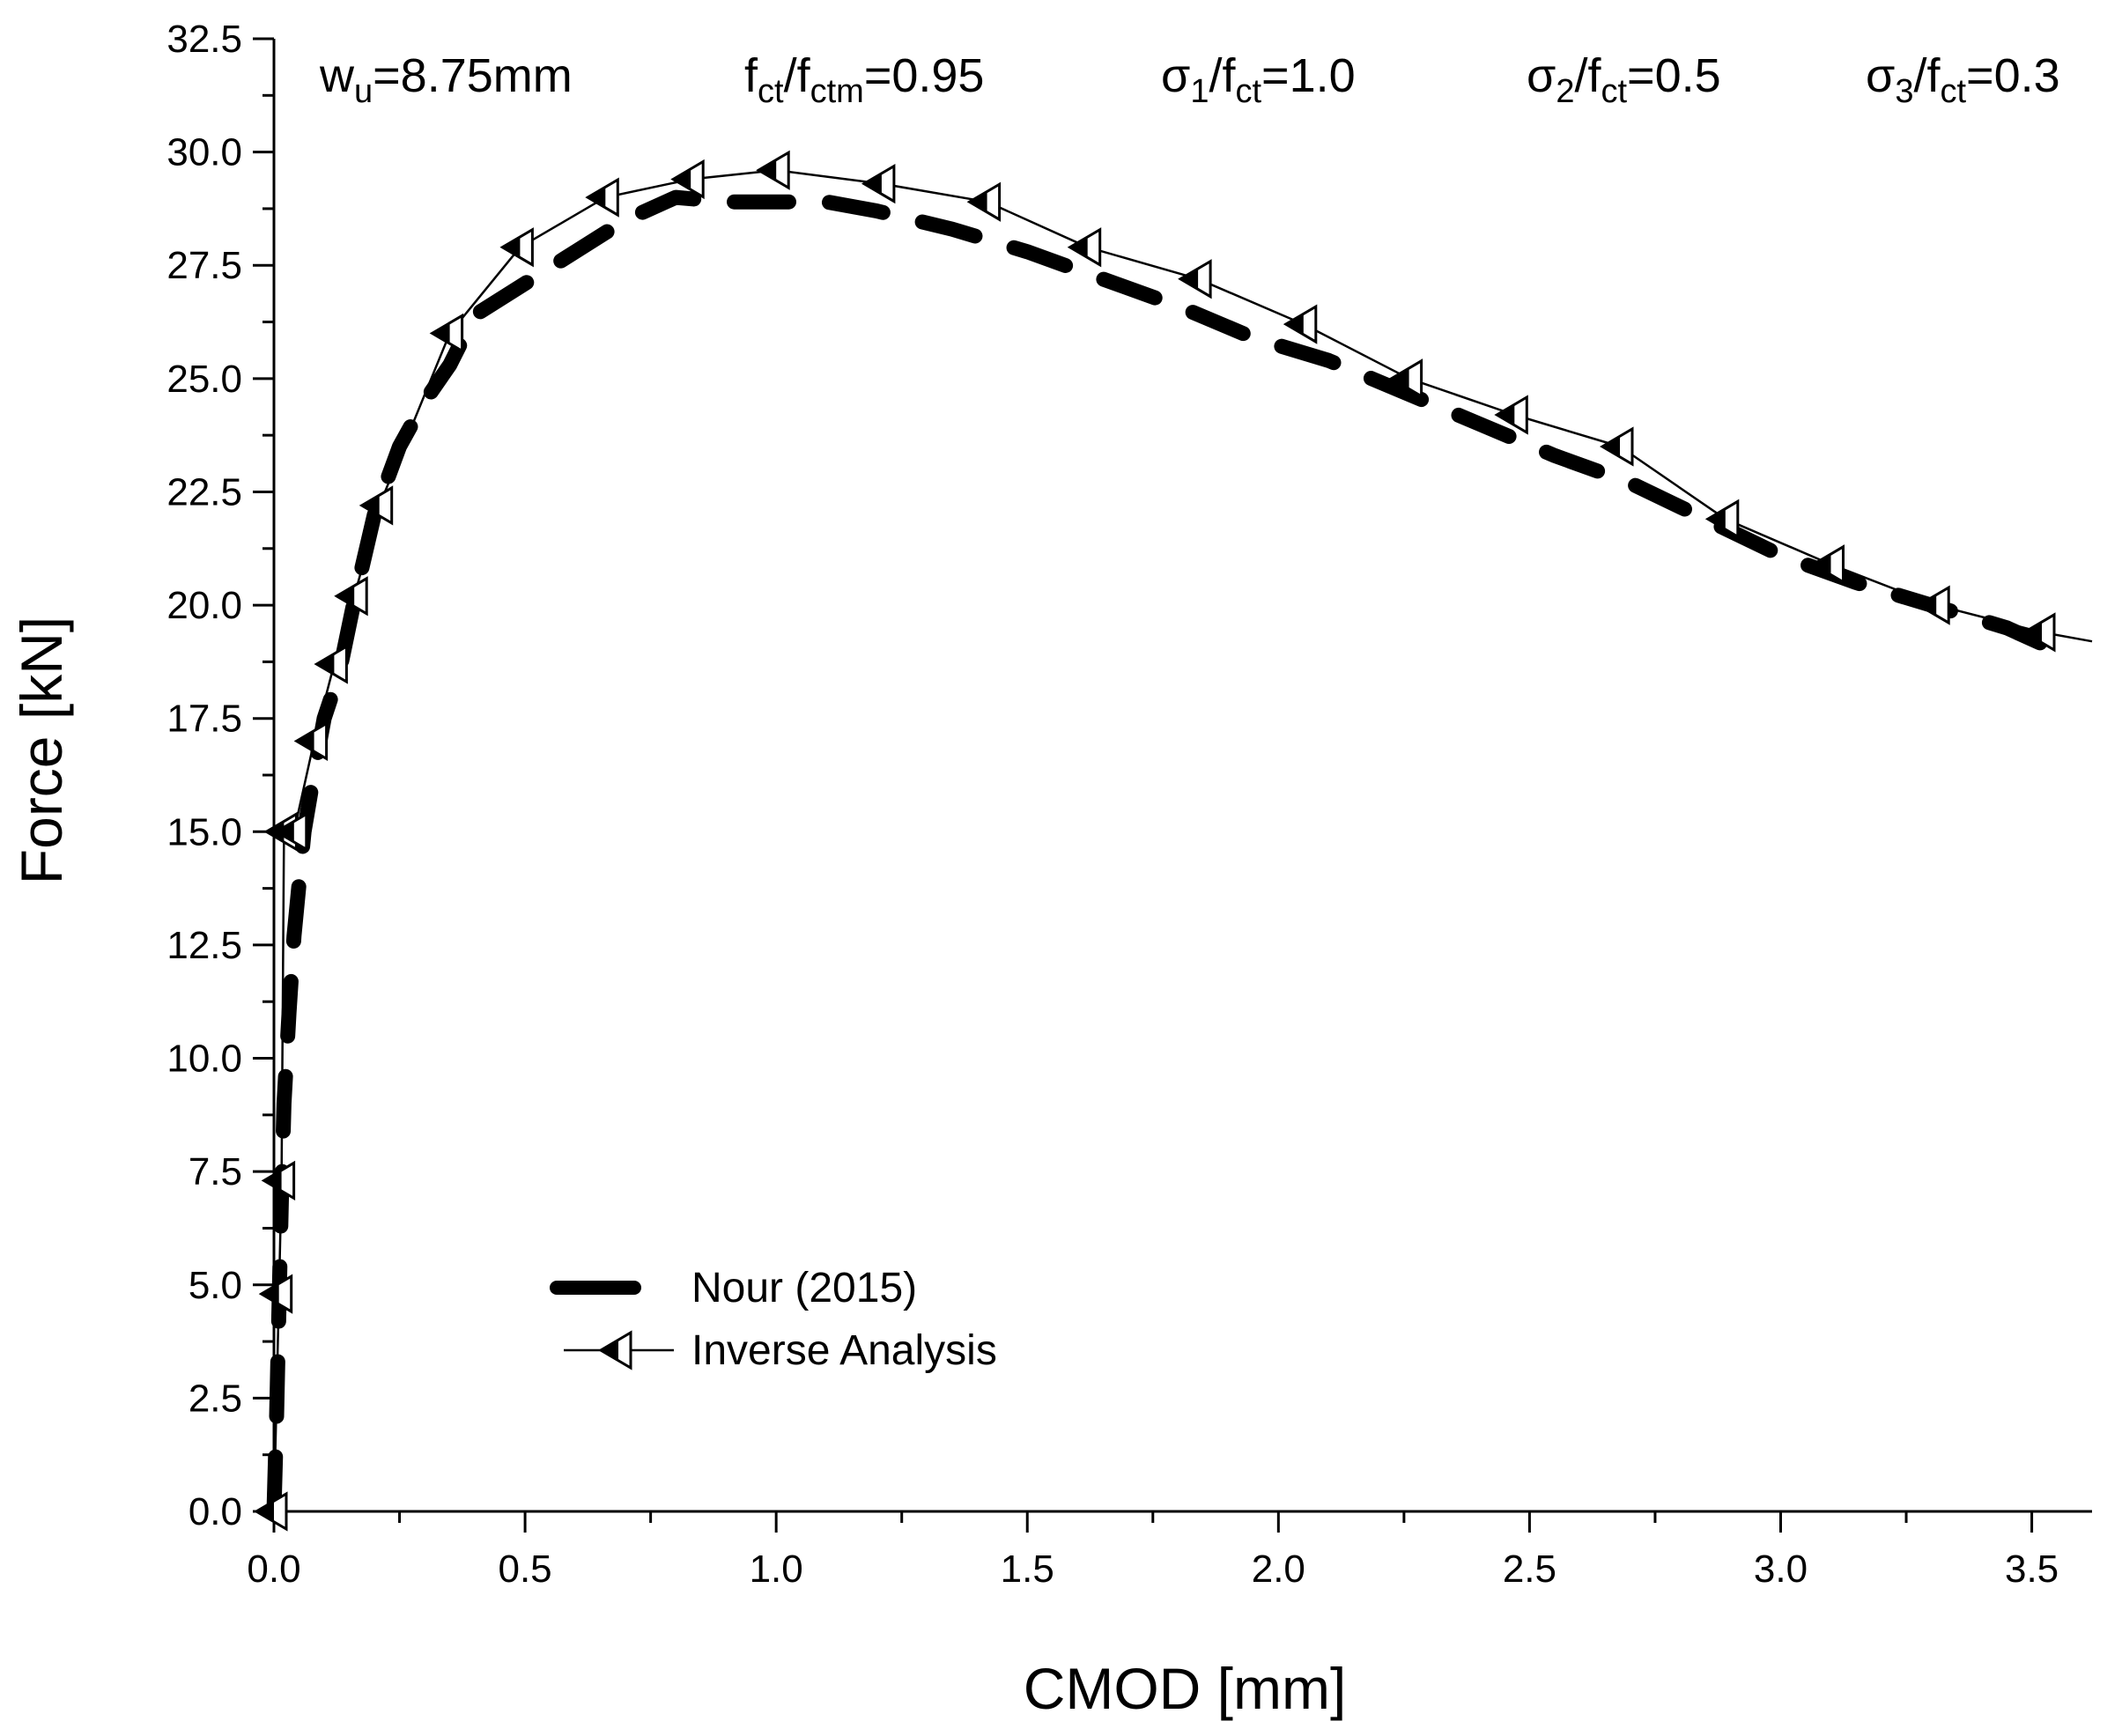 The width and height of the screenshot is (2122, 1736). Describe the element at coordinates (216, 1171) in the screenshot. I see `y-tick-label: 7.5` at that location.